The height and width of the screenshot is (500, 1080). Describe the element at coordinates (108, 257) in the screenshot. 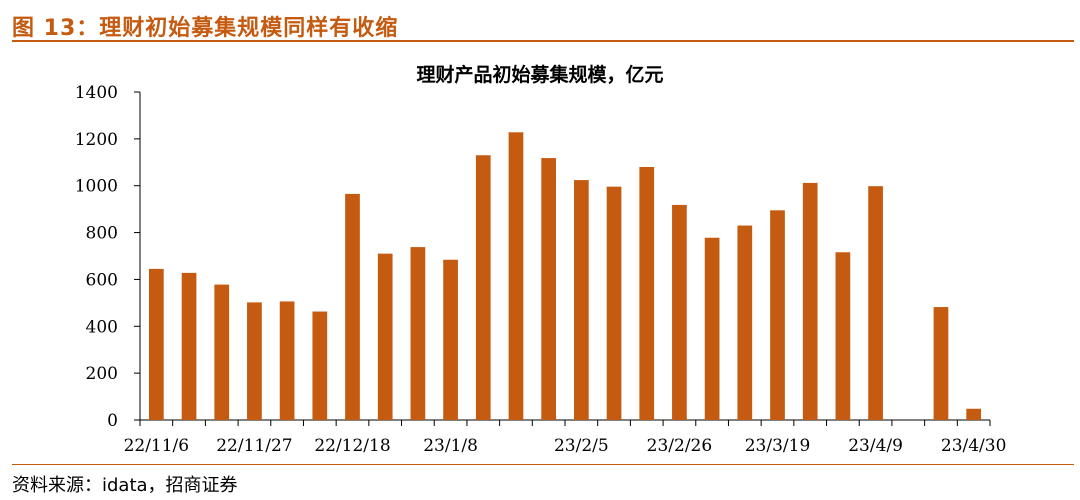

I see `y-axis: 0 200 400 600 800 1000 1200 1400` at that location.